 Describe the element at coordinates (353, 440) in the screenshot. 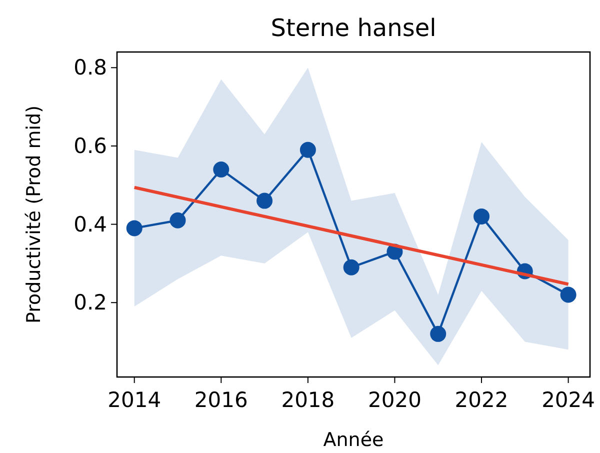

I see `x-axis-title: Année` at that location.